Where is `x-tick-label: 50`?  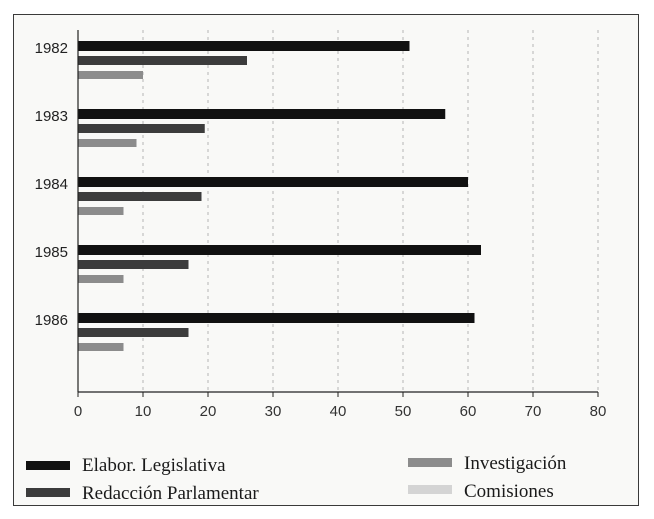
x-tick-label: 50 is located at coordinates (403, 411).